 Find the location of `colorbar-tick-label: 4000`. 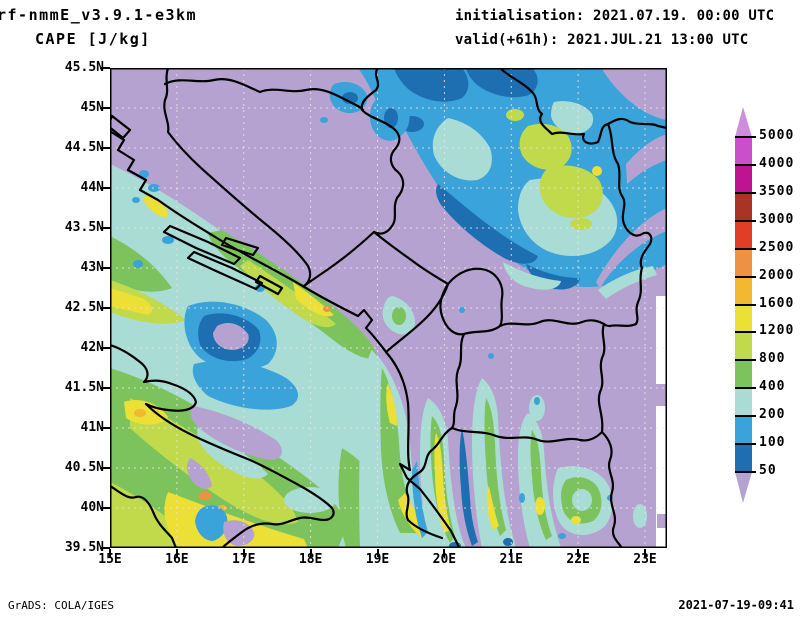

colorbar-tick-label: 4000 is located at coordinates (777, 163).